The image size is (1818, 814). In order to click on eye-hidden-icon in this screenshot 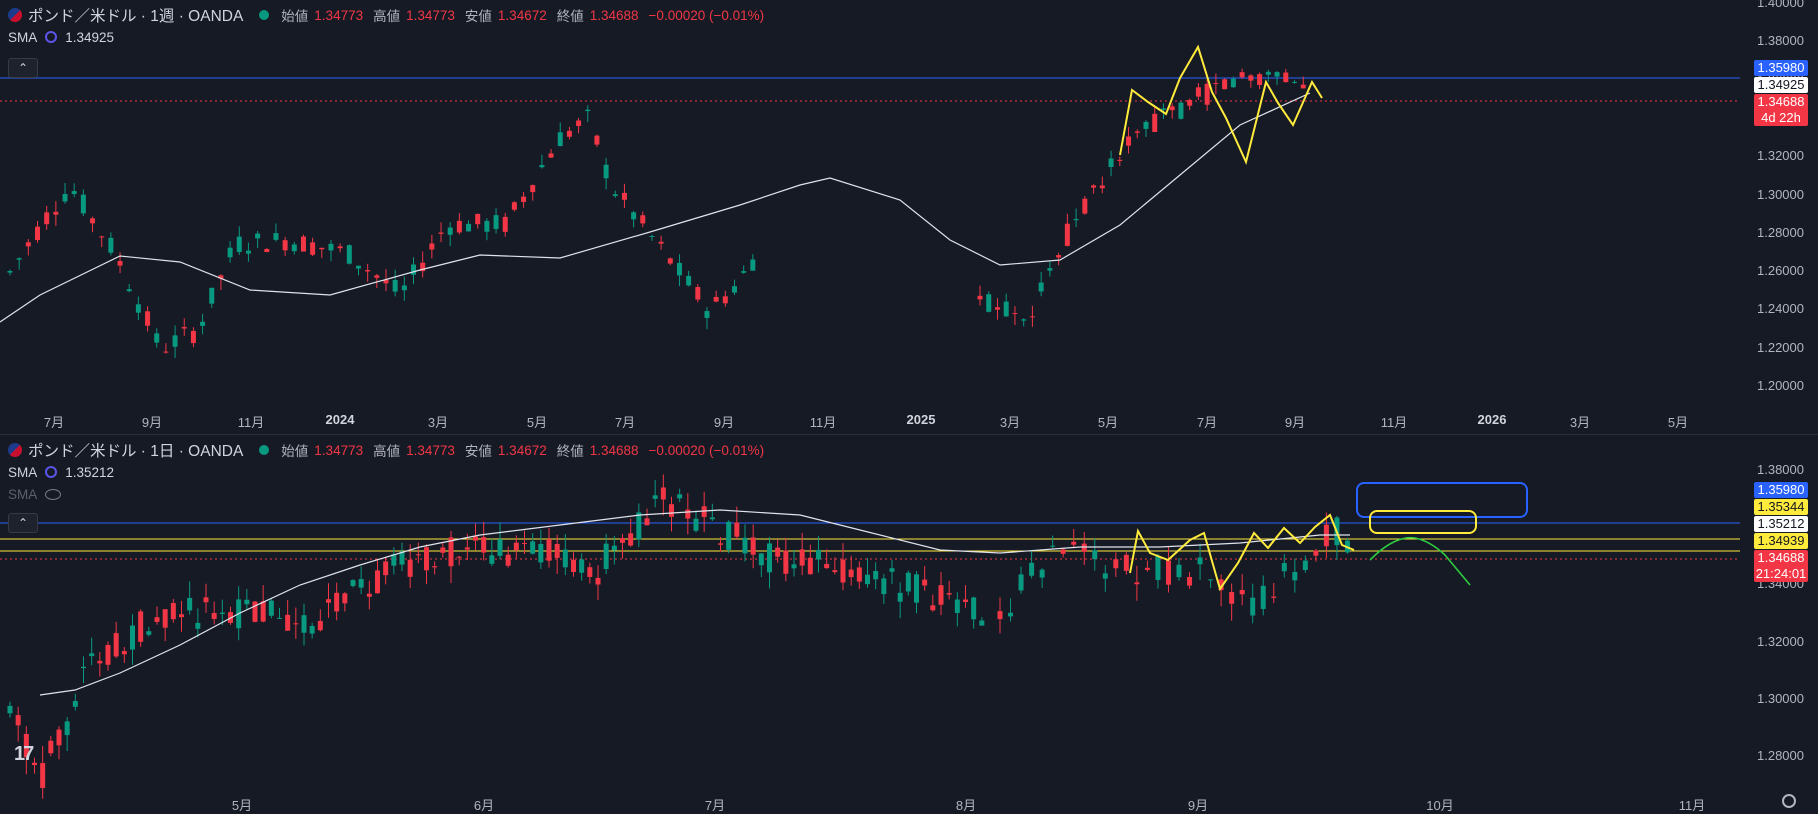, I will do `click(53, 494)`.